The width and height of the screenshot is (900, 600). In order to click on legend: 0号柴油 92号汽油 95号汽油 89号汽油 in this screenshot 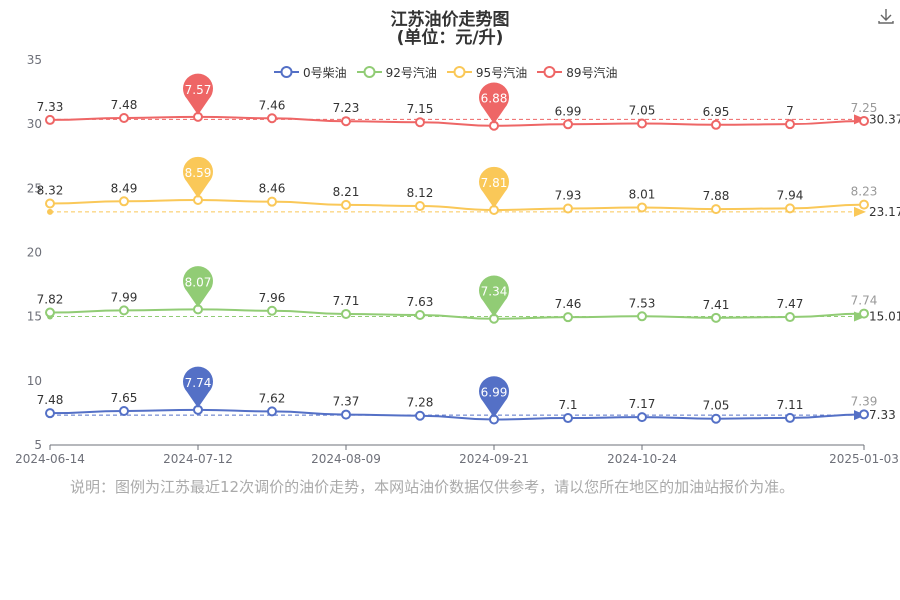, I will do `click(450, 72)`.